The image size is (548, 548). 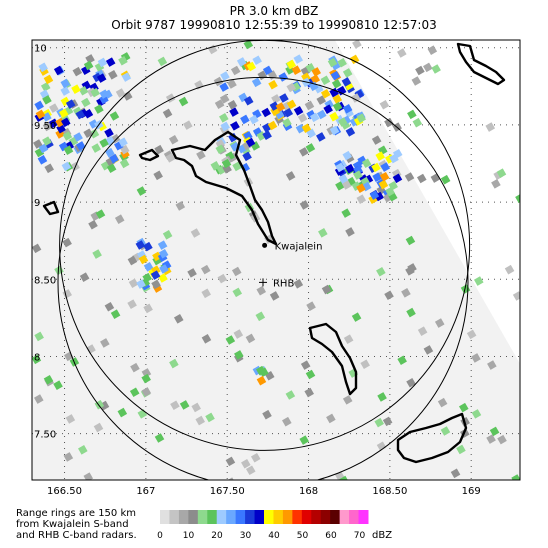 I want to click on stations: Kwajalein RHB, so click(x=290, y=265).